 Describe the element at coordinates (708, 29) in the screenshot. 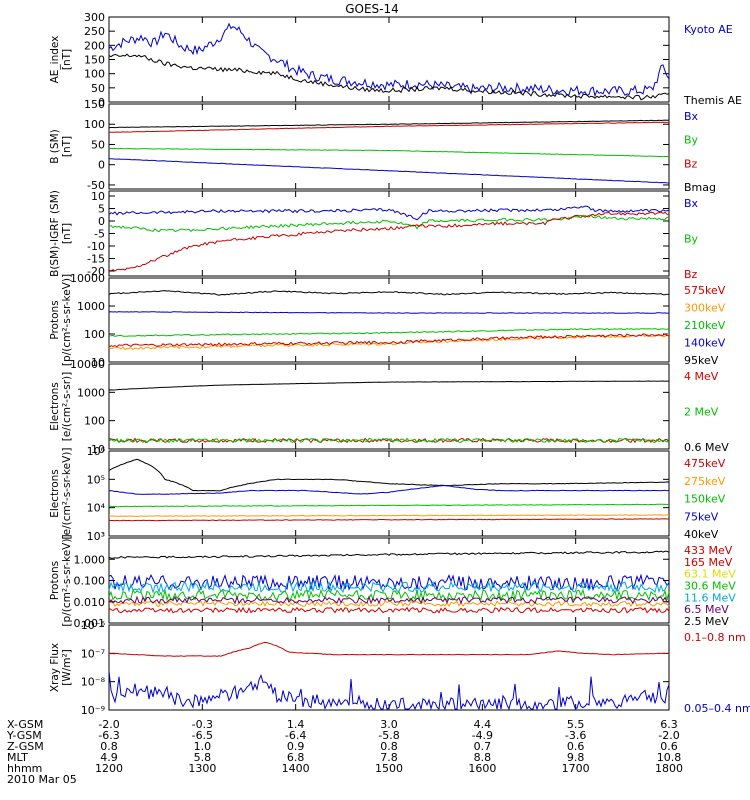

I see `legend-entry: Kyoto AE` at that location.